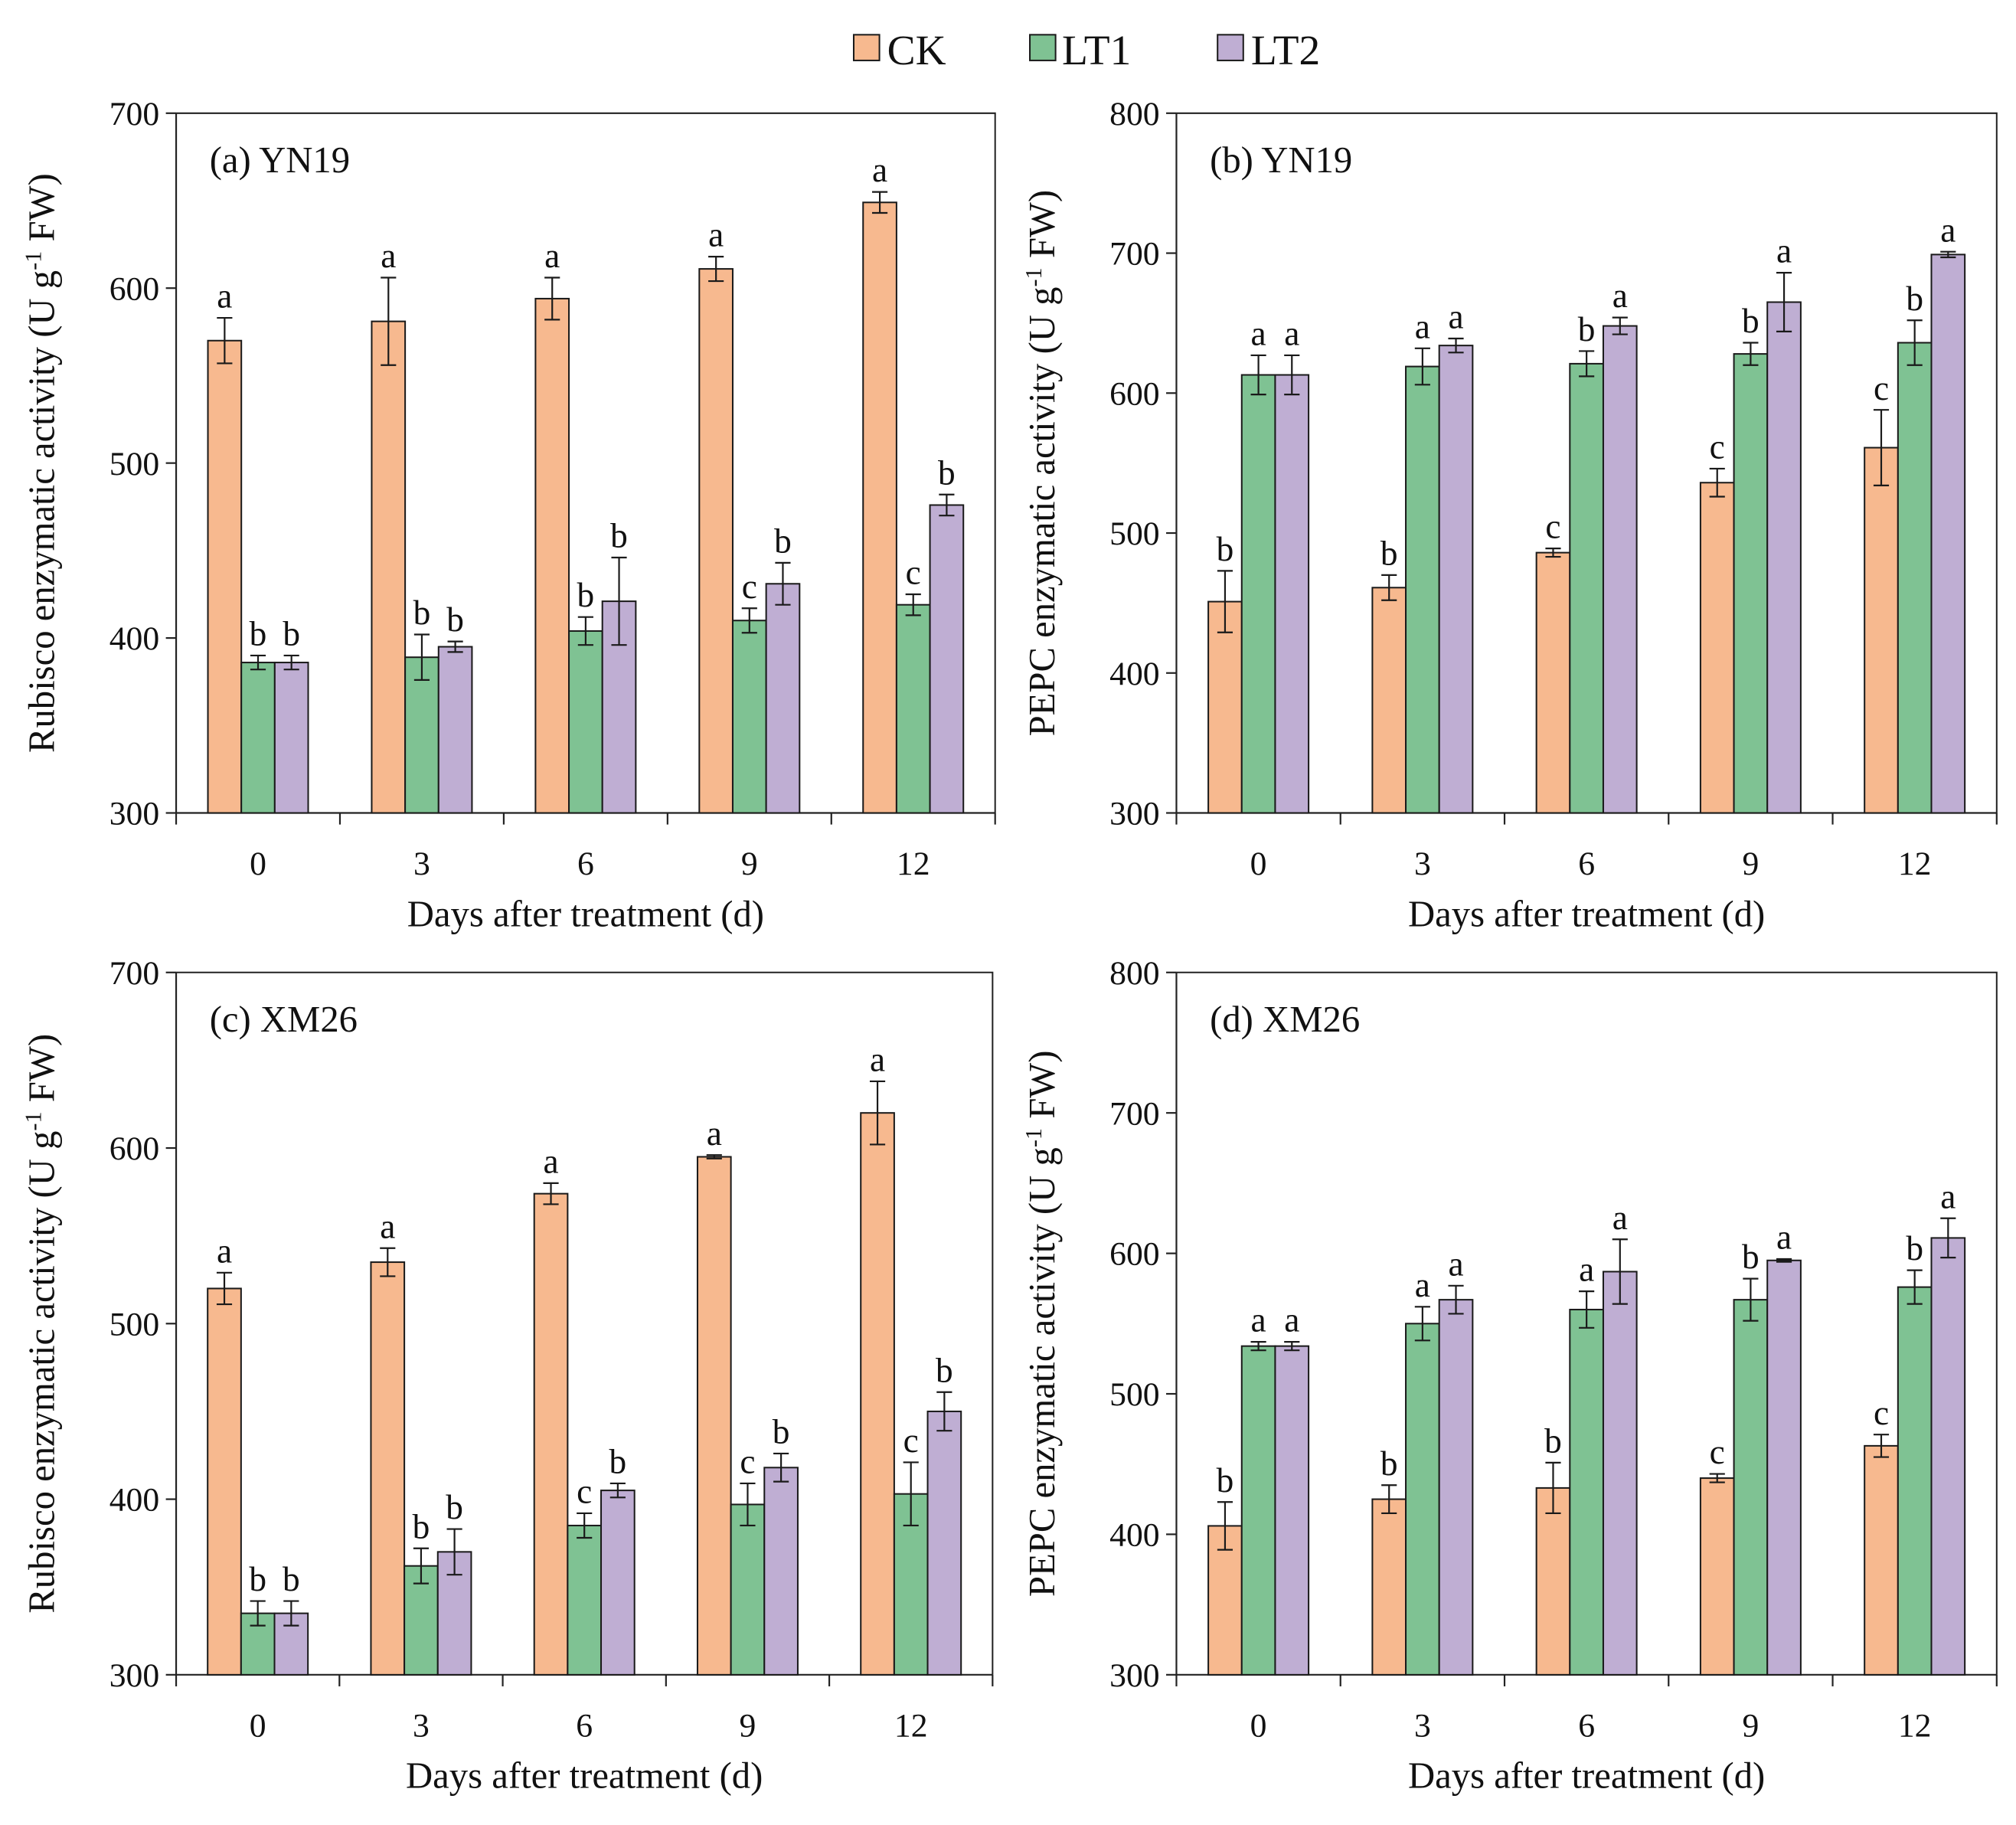  What do you see at coordinates (134, 973) in the screenshot?
I see `y-tick-label: 700` at bounding box center [134, 973].